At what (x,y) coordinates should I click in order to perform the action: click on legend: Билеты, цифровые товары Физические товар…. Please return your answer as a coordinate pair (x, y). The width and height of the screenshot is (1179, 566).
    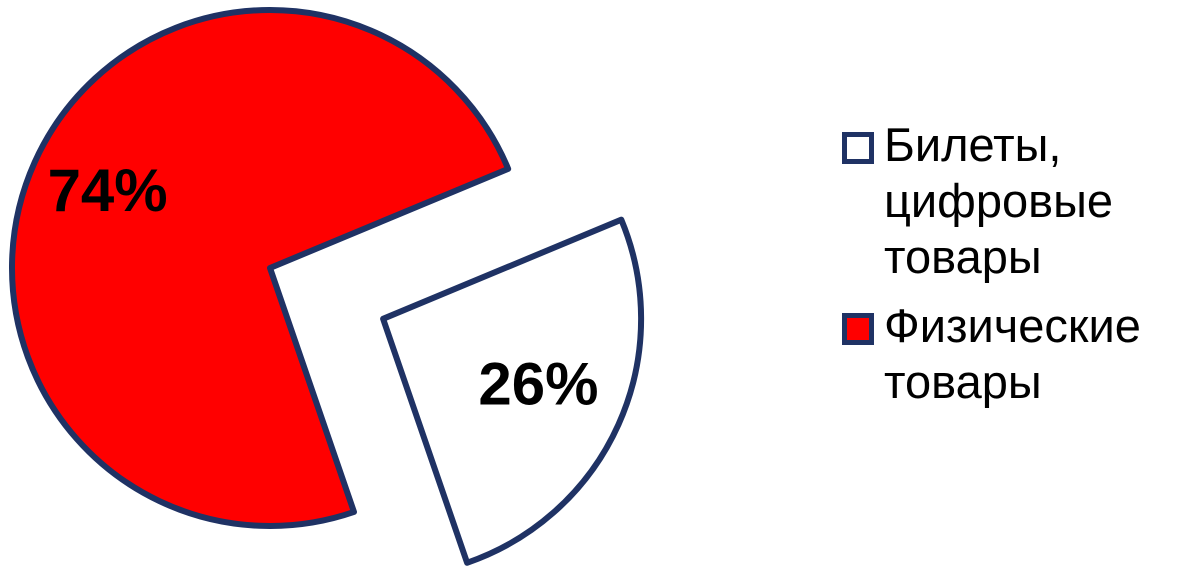
    Looking at the image, I should click on (1010, 263).